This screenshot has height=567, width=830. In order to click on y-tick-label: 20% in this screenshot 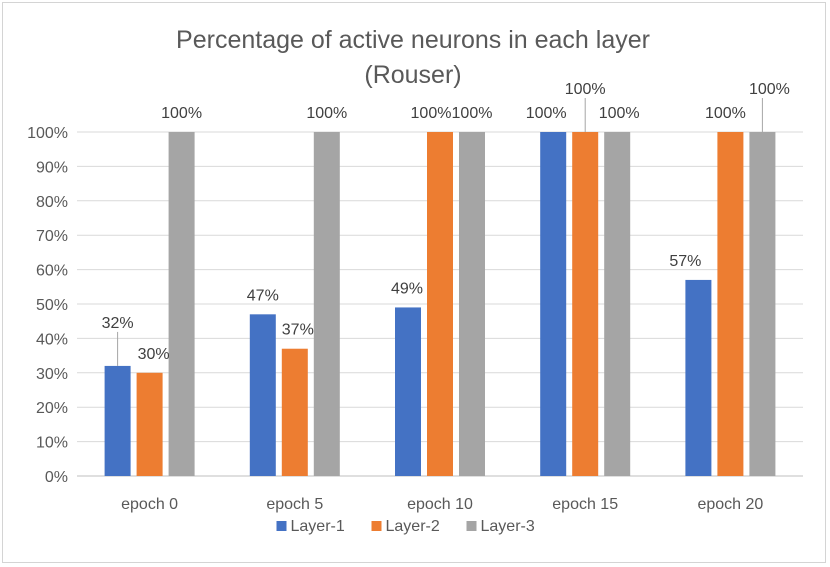, I will do `click(52, 408)`.